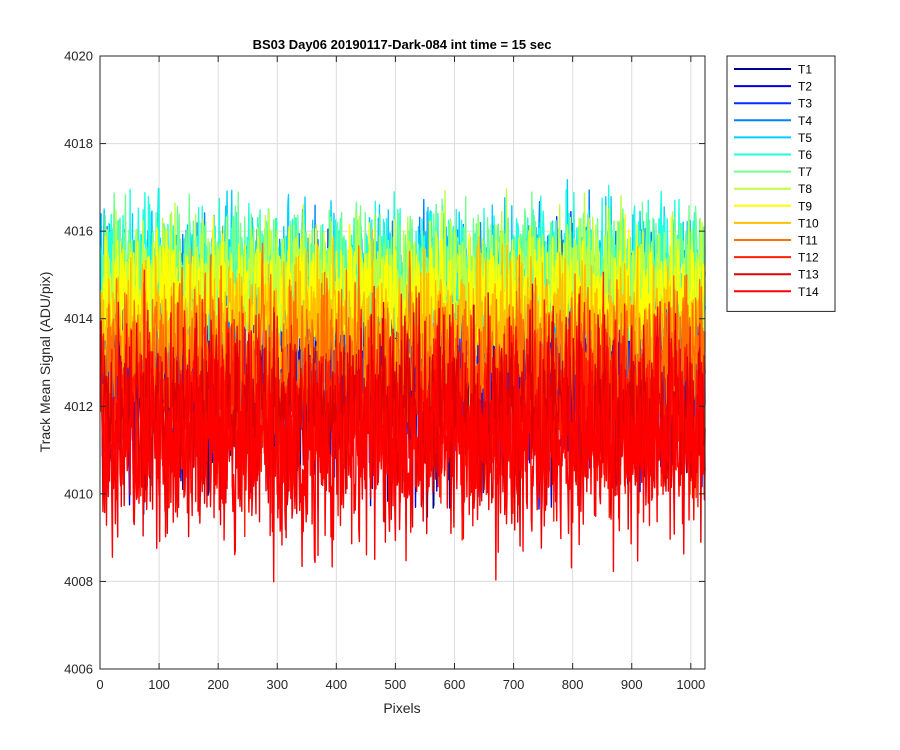 The width and height of the screenshot is (900, 750). What do you see at coordinates (805, 70) in the screenshot?
I see `legend-label-t1: T1` at bounding box center [805, 70].